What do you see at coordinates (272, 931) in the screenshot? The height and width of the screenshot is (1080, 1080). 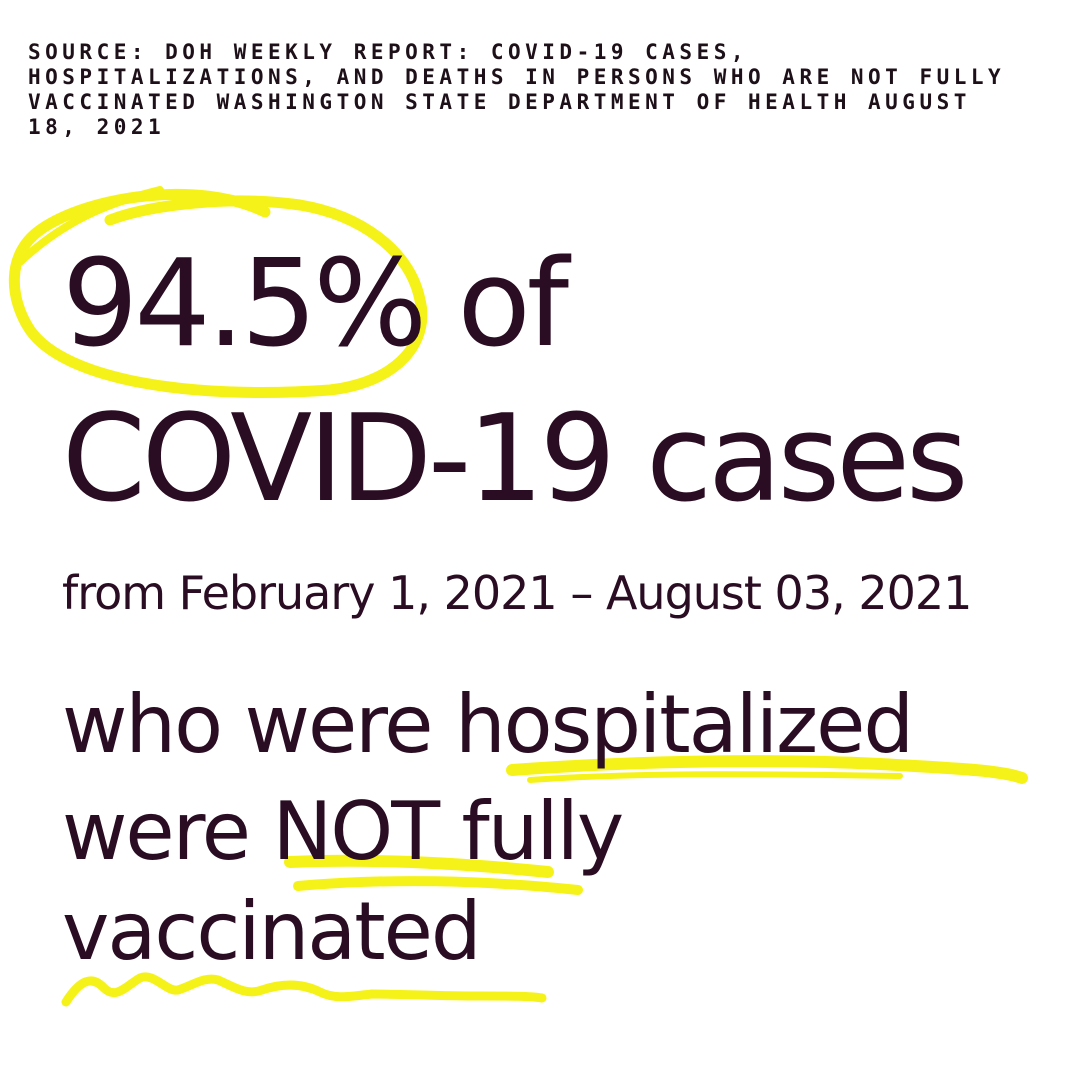 I see `statement-line-3: vaccinated` at bounding box center [272, 931].